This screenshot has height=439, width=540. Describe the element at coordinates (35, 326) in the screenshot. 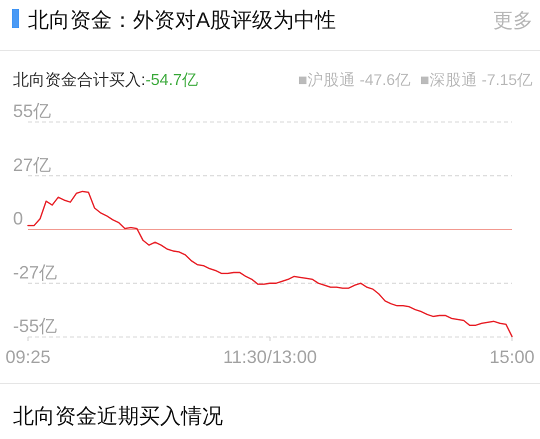

I see `ytick-label: -55亿` at that location.